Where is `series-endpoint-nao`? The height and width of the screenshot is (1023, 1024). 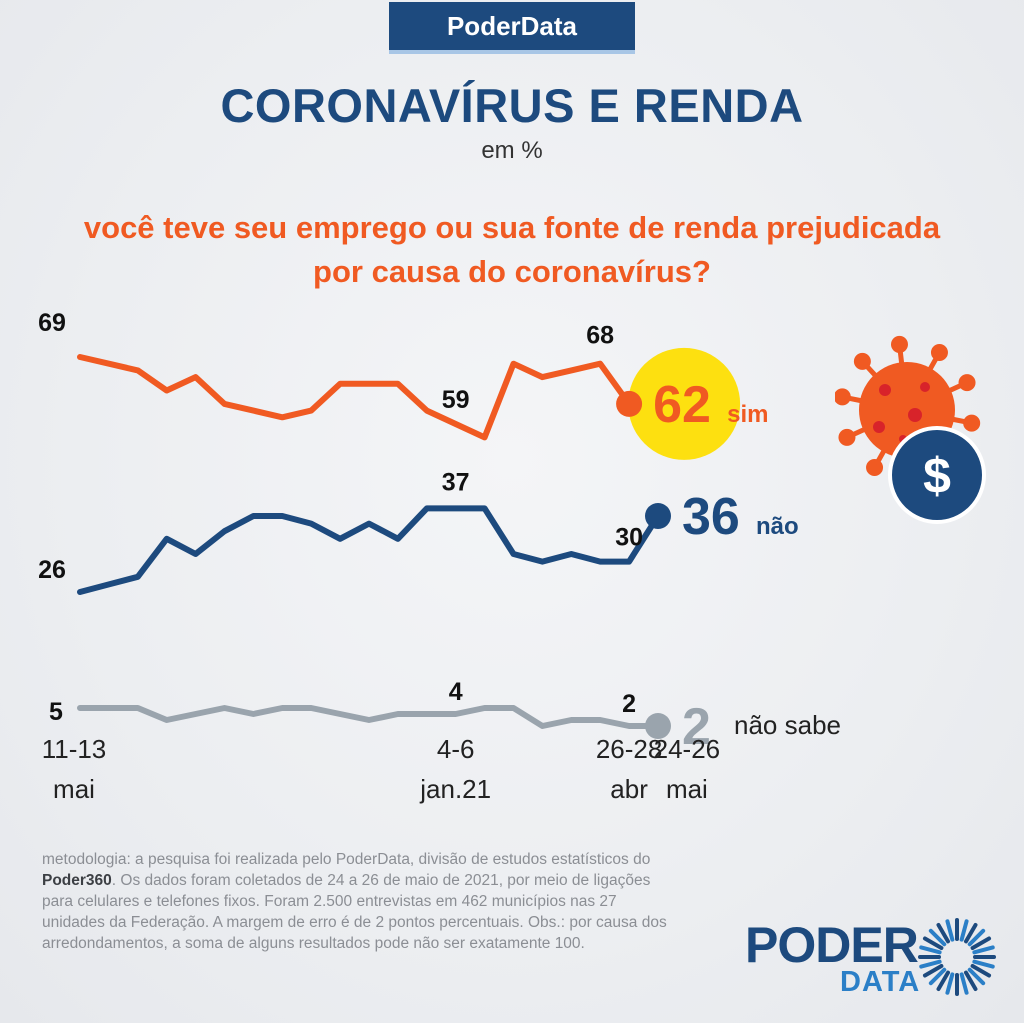
series-endpoint-nao is located at coordinates (658, 516).